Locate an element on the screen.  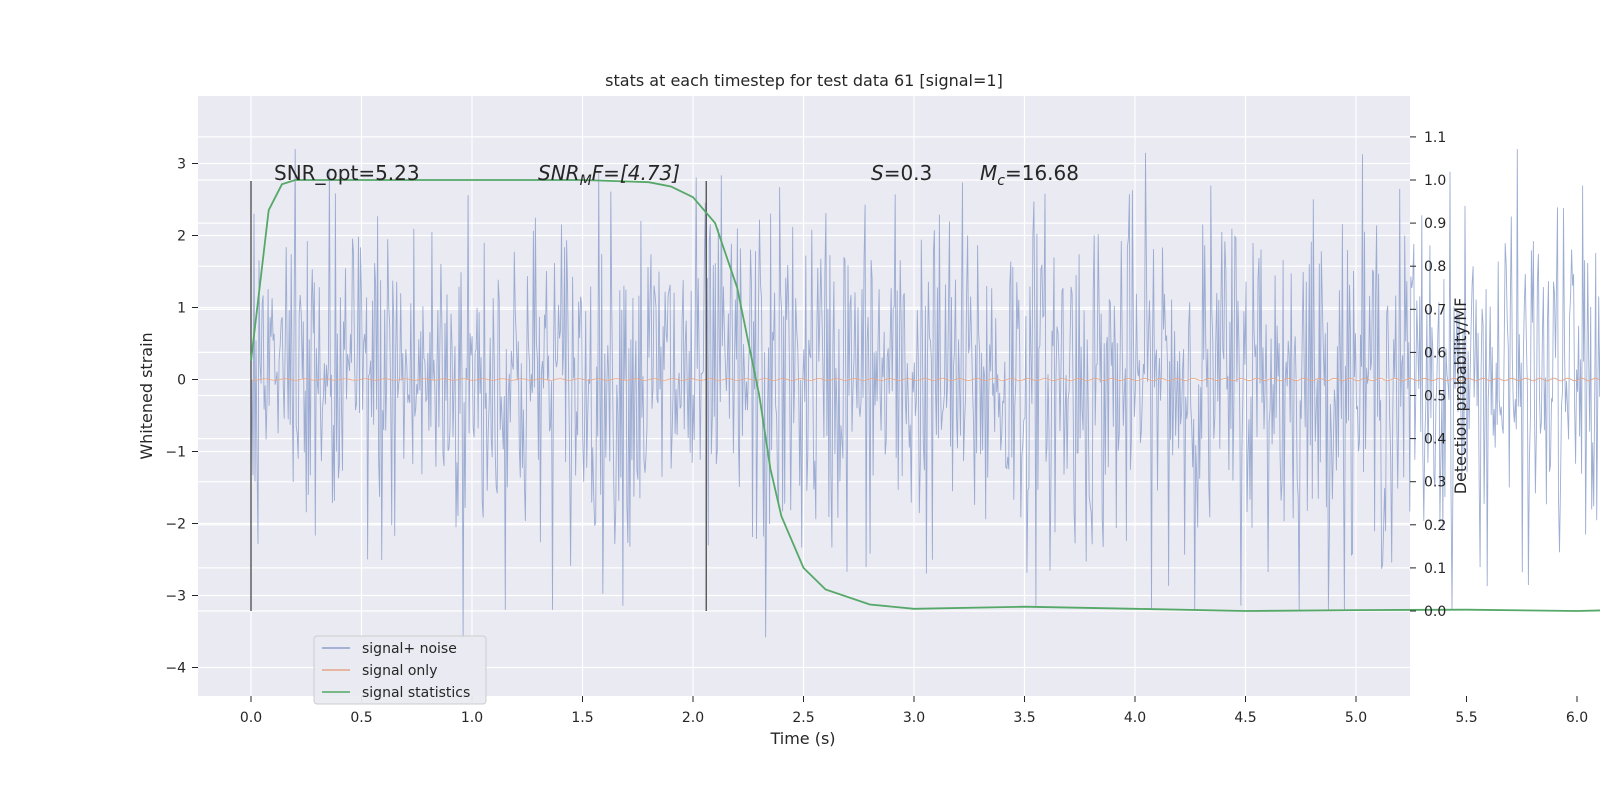
y-tick-label: 0 is located at coordinates (181, 381).